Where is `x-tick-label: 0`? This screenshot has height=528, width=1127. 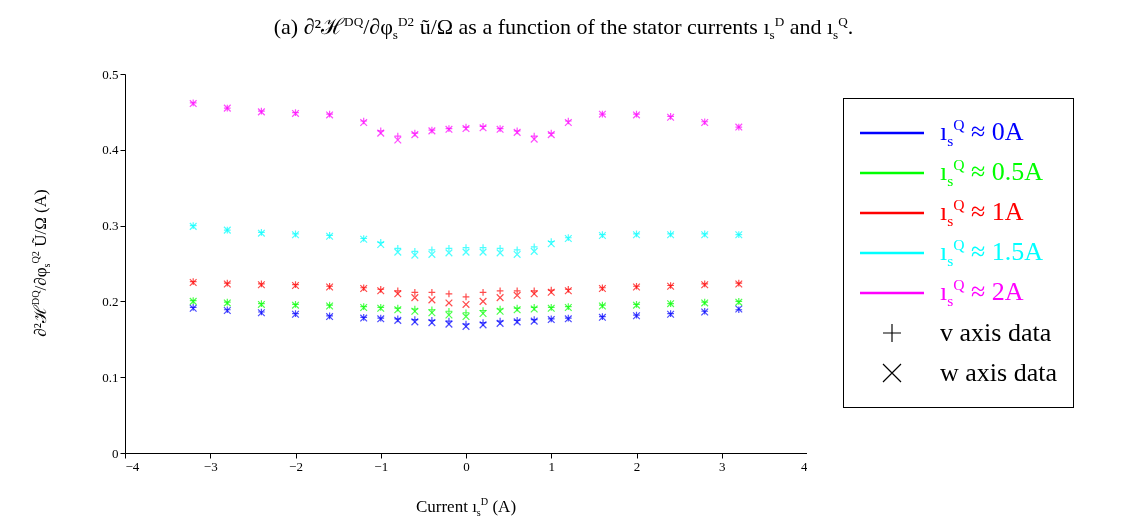
x-tick-label: 0 is located at coordinates (466, 466).